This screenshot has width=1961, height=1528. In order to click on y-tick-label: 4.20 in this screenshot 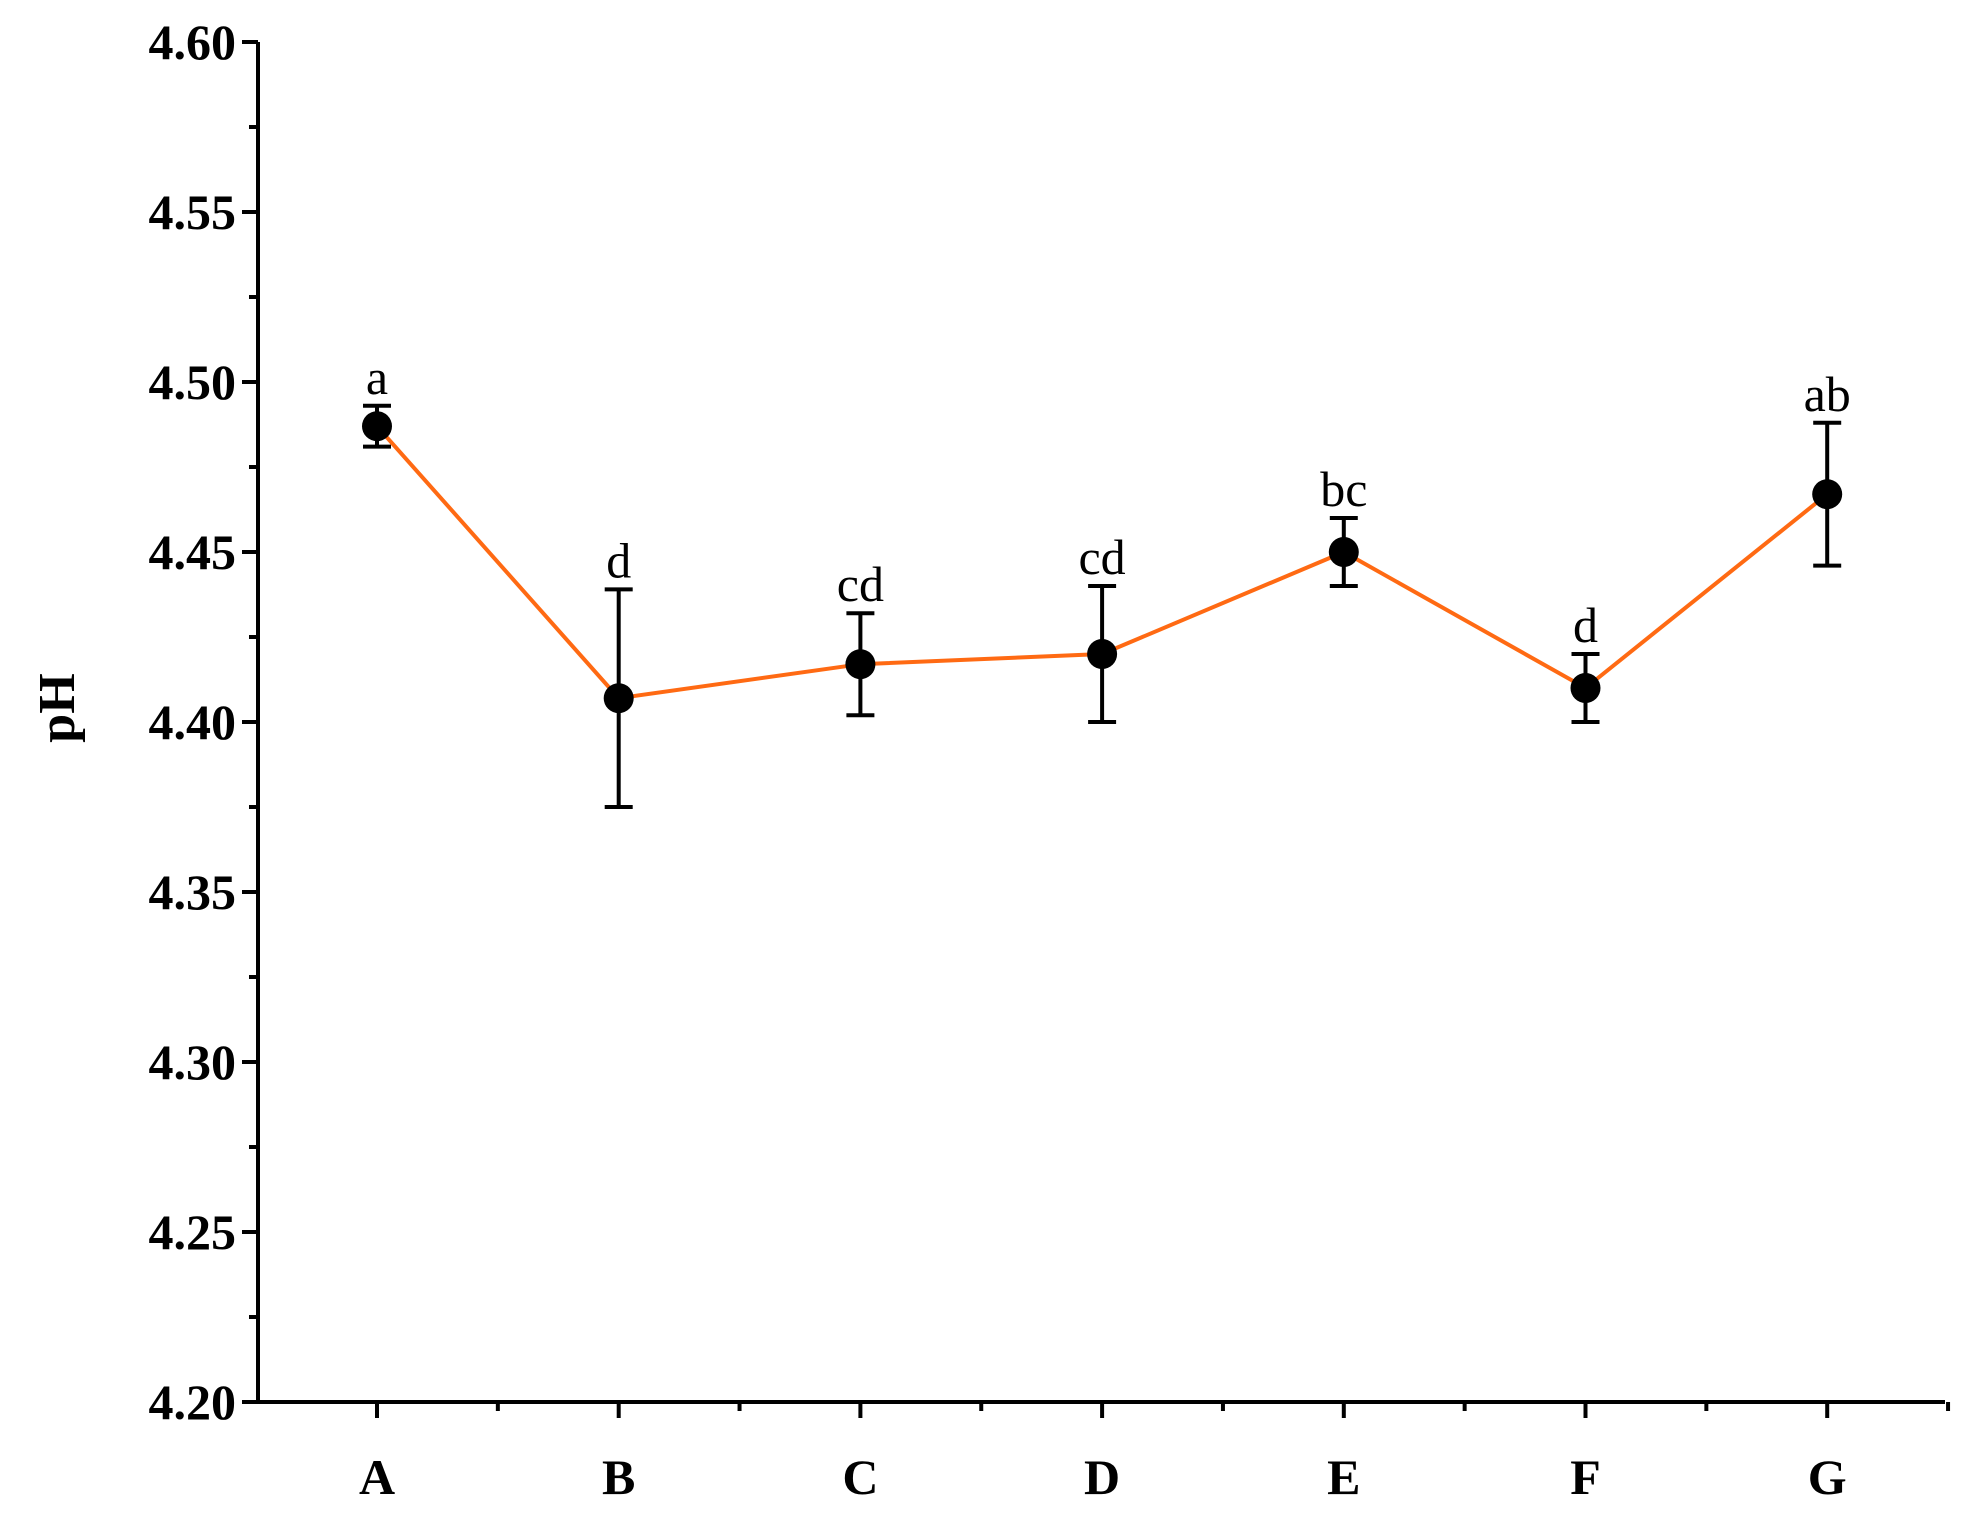, I will do `click(193, 1402)`.